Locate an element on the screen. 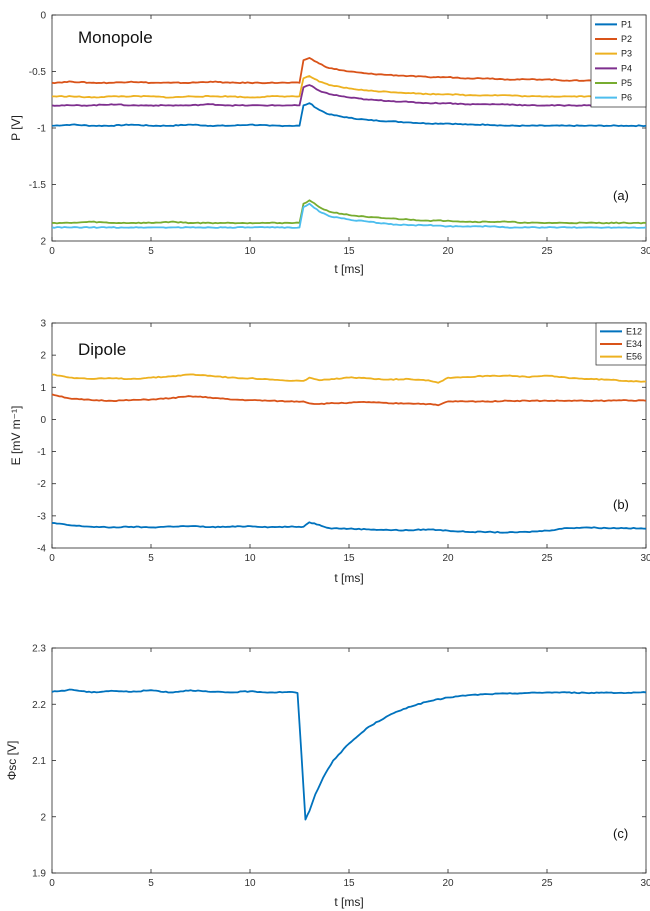 The height and width of the screenshot is (911, 650). legend-label-e56: E56 is located at coordinates (634, 357).